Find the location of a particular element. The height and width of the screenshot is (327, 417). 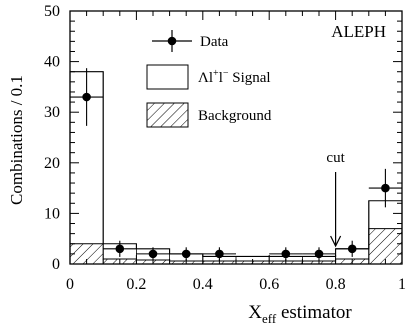

x-tick-label: 0 is located at coordinates (70, 284).